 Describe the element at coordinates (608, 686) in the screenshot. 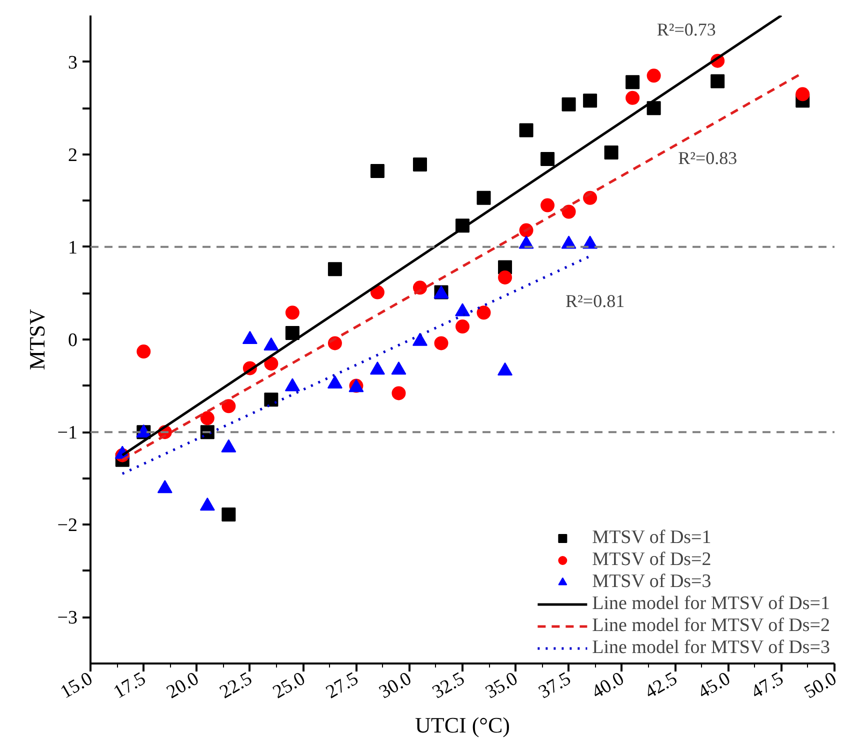

I see `x-tick-label: 40.0` at that location.